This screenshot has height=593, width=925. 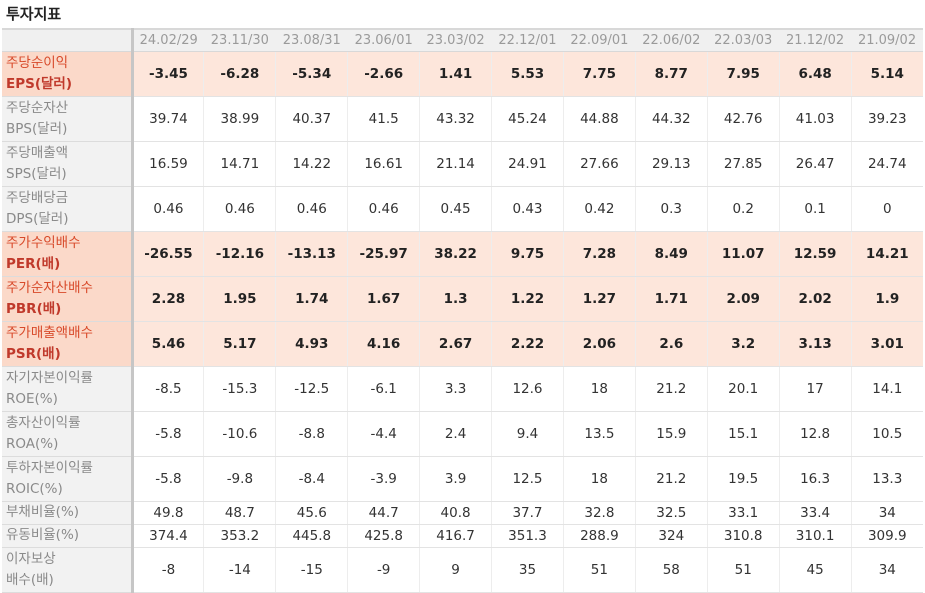 I want to click on page-title: 투자지표, so click(x=34, y=14).